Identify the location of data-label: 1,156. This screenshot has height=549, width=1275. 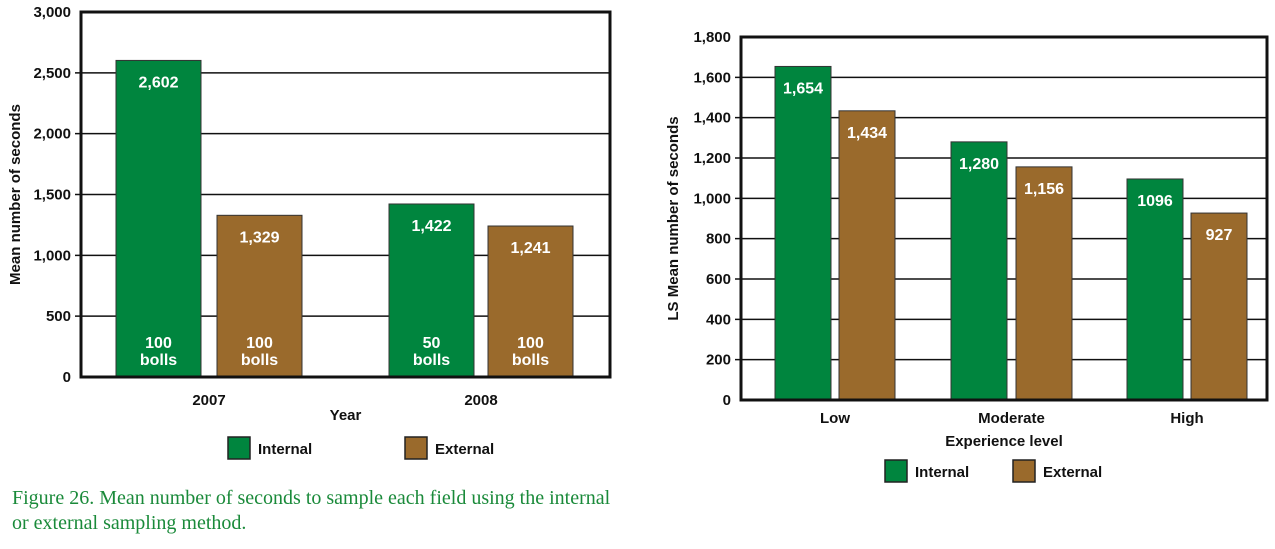
(1044, 189).